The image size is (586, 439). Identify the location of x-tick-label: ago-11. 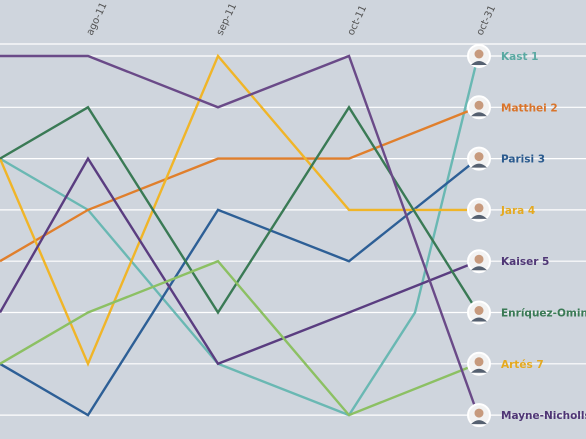
(97, 19).